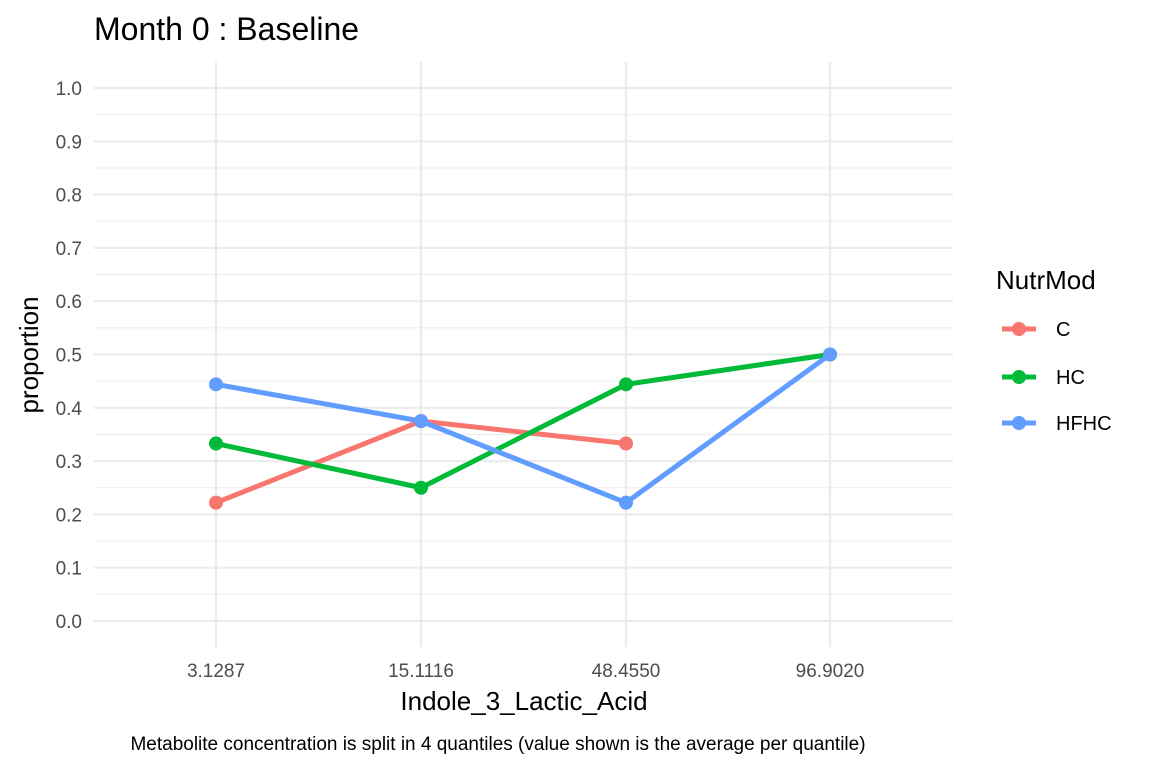  Describe the element at coordinates (69, 569) in the screenshot. I see `y-tick-label: 0.1` at that location.